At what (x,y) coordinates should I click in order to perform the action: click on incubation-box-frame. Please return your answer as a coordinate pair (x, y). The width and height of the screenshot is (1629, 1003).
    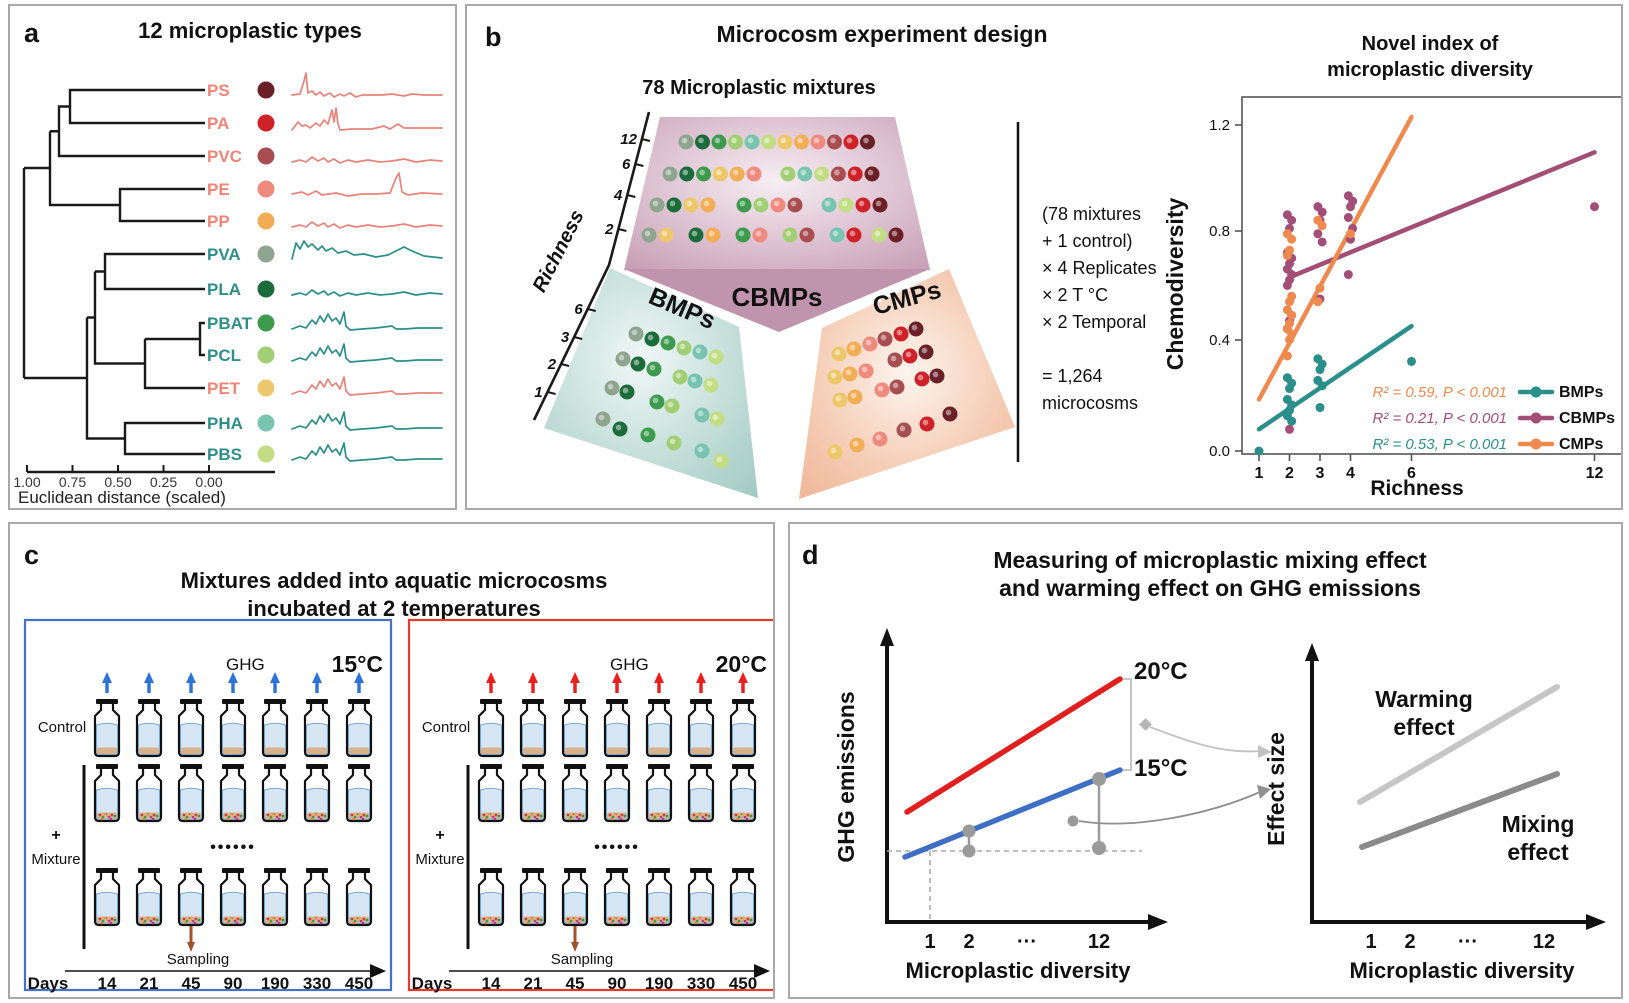
    Looking at the image, I should click on (208, 805).